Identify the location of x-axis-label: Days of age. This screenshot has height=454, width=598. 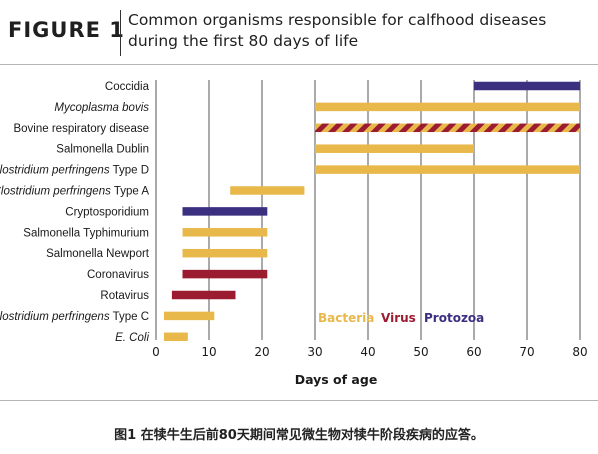
(336, 379).